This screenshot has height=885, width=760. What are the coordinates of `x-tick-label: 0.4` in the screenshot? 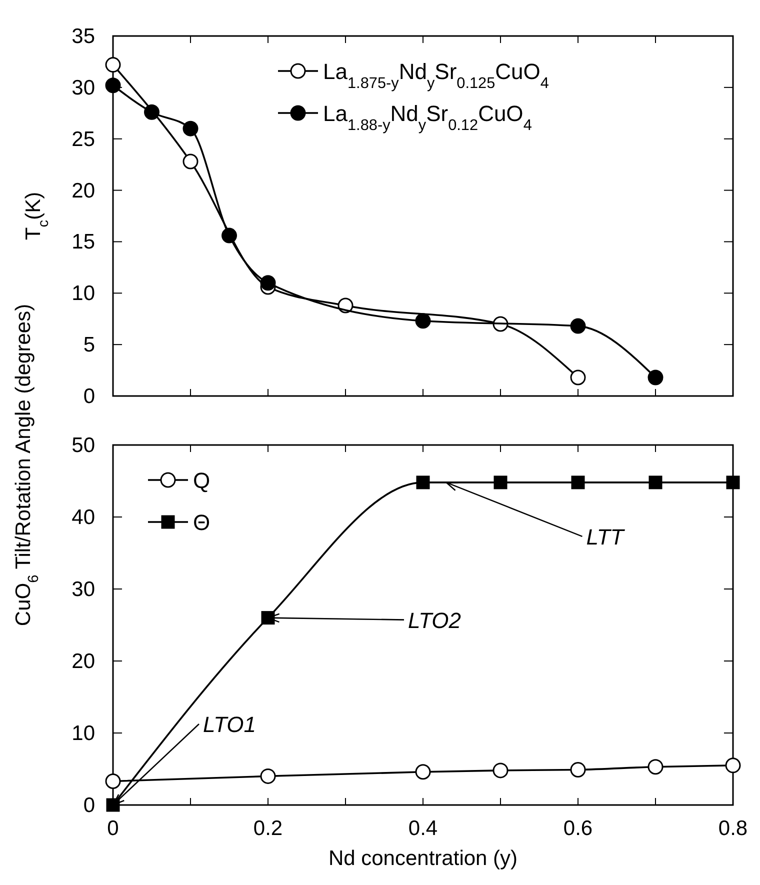 It's located at (423, 828).